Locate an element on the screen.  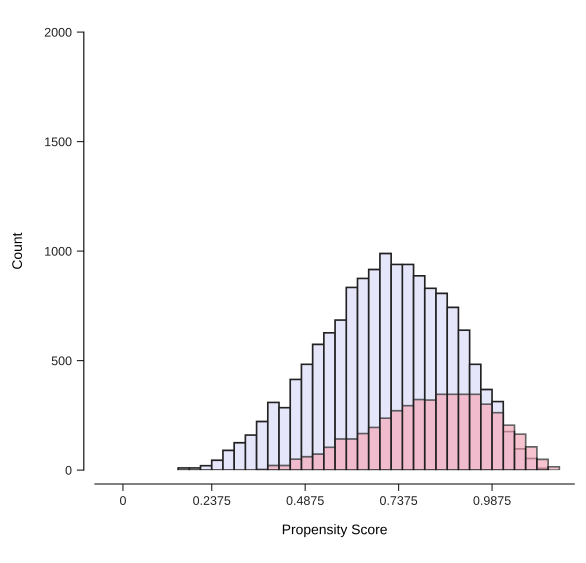
y-axis-title: Count is located at coordinates (17, 250).